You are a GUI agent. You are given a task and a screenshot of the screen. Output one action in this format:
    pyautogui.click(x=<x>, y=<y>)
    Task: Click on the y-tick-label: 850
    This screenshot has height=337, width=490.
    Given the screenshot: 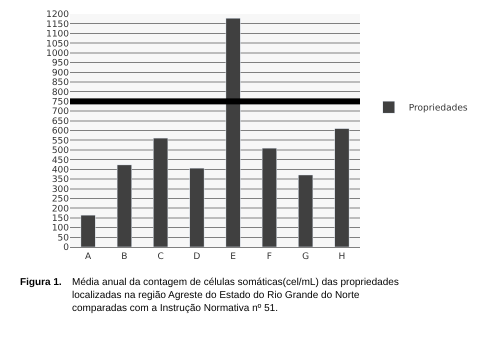 What is the action you would take?
    pyautogui.click(x=61, y=83)
    